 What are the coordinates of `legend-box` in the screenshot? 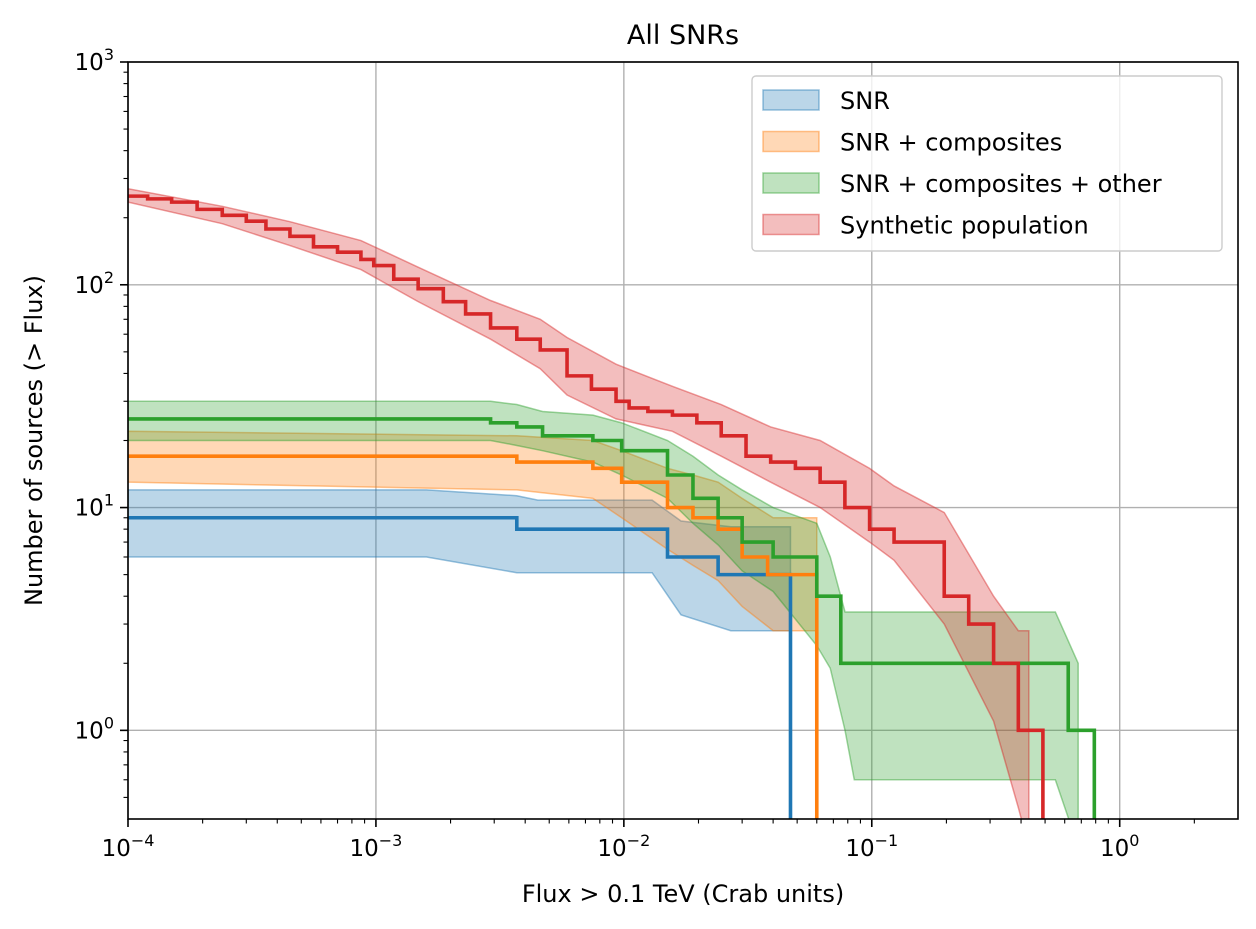 It's located at (987, 163).